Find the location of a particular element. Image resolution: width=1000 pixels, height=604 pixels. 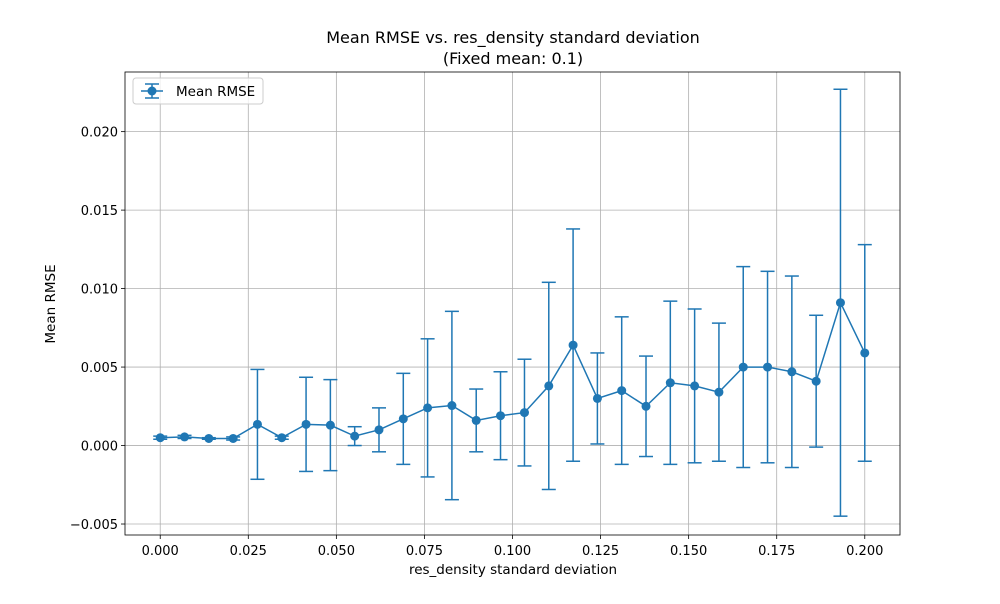

y-tick-label: −0.005 is located at coordinates (94, 525).